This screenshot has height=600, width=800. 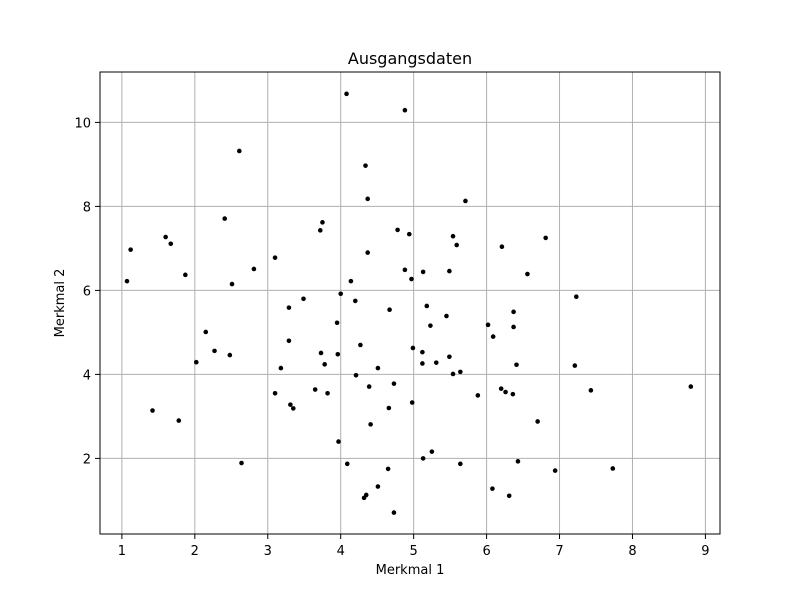 I want to click on x-tick-label: 2, so click(x=195, y=551).